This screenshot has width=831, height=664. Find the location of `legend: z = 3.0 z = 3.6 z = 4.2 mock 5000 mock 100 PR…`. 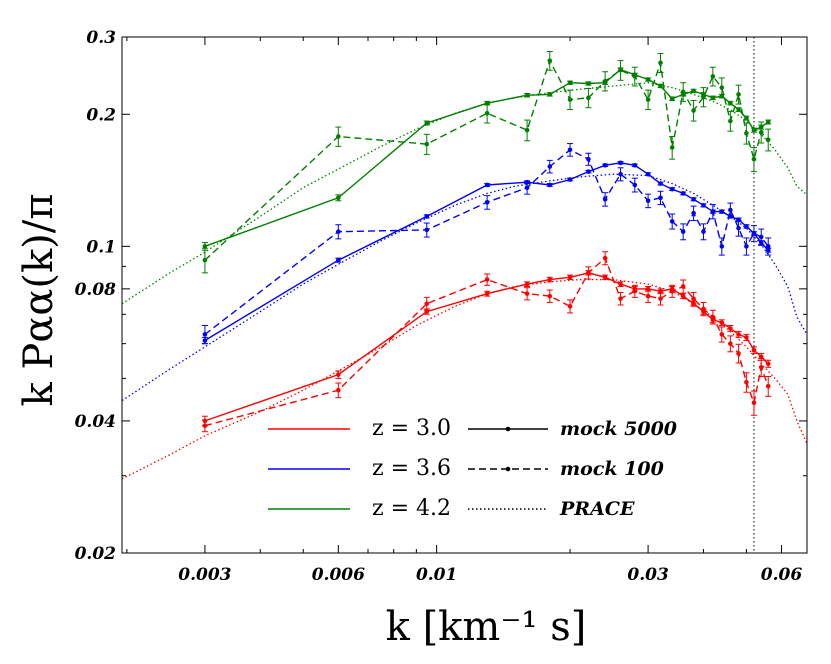

legend: z = 3.0 z = 3.6 z = 4.2 mock 5000 mock 100 PR… is located at coordinates (472, 468).